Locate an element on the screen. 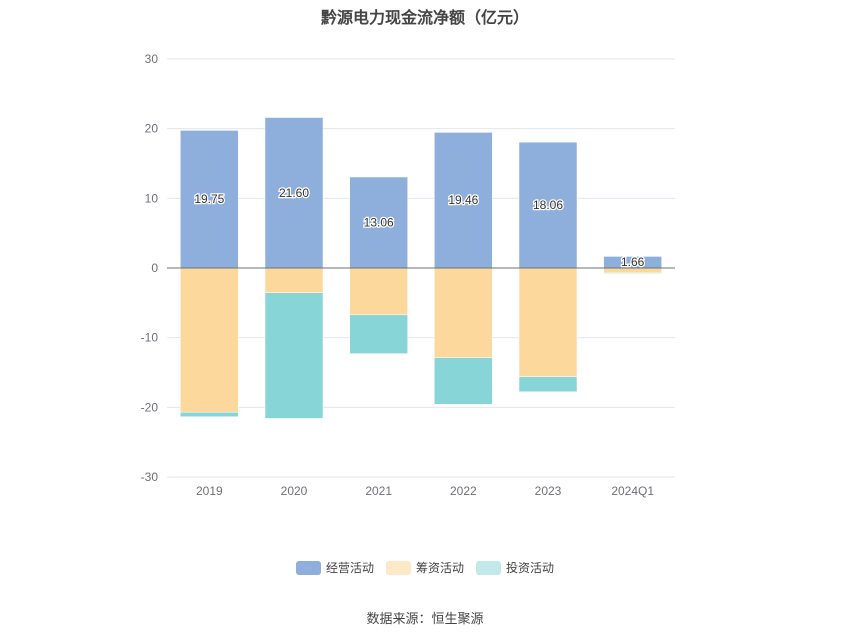  x-tick-label: 2019 is located at coordinates (209, 491).